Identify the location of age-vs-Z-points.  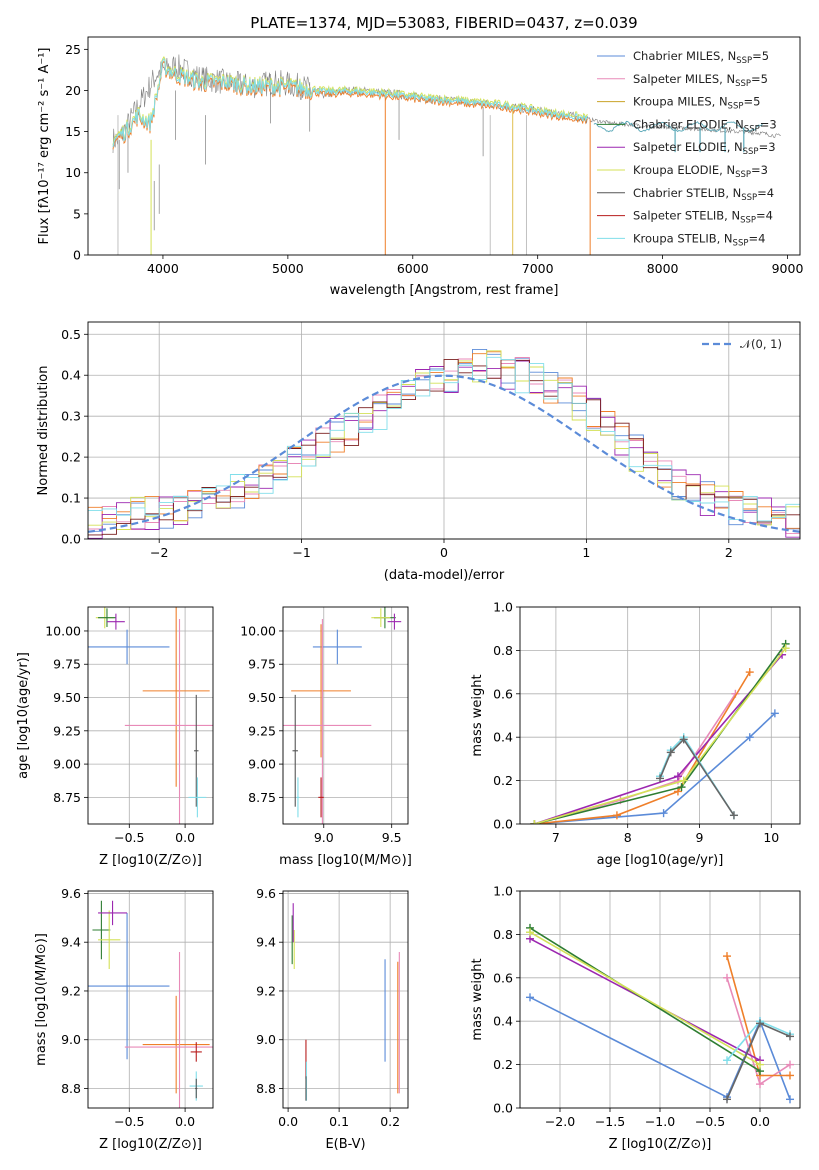
(150, 715).